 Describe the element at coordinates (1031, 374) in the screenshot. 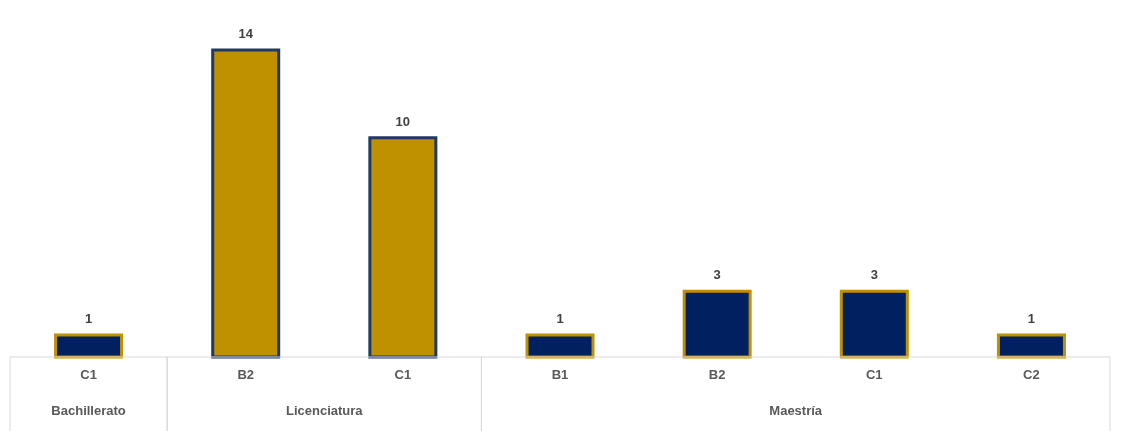

I see `x-tick-label: C2` at that location.